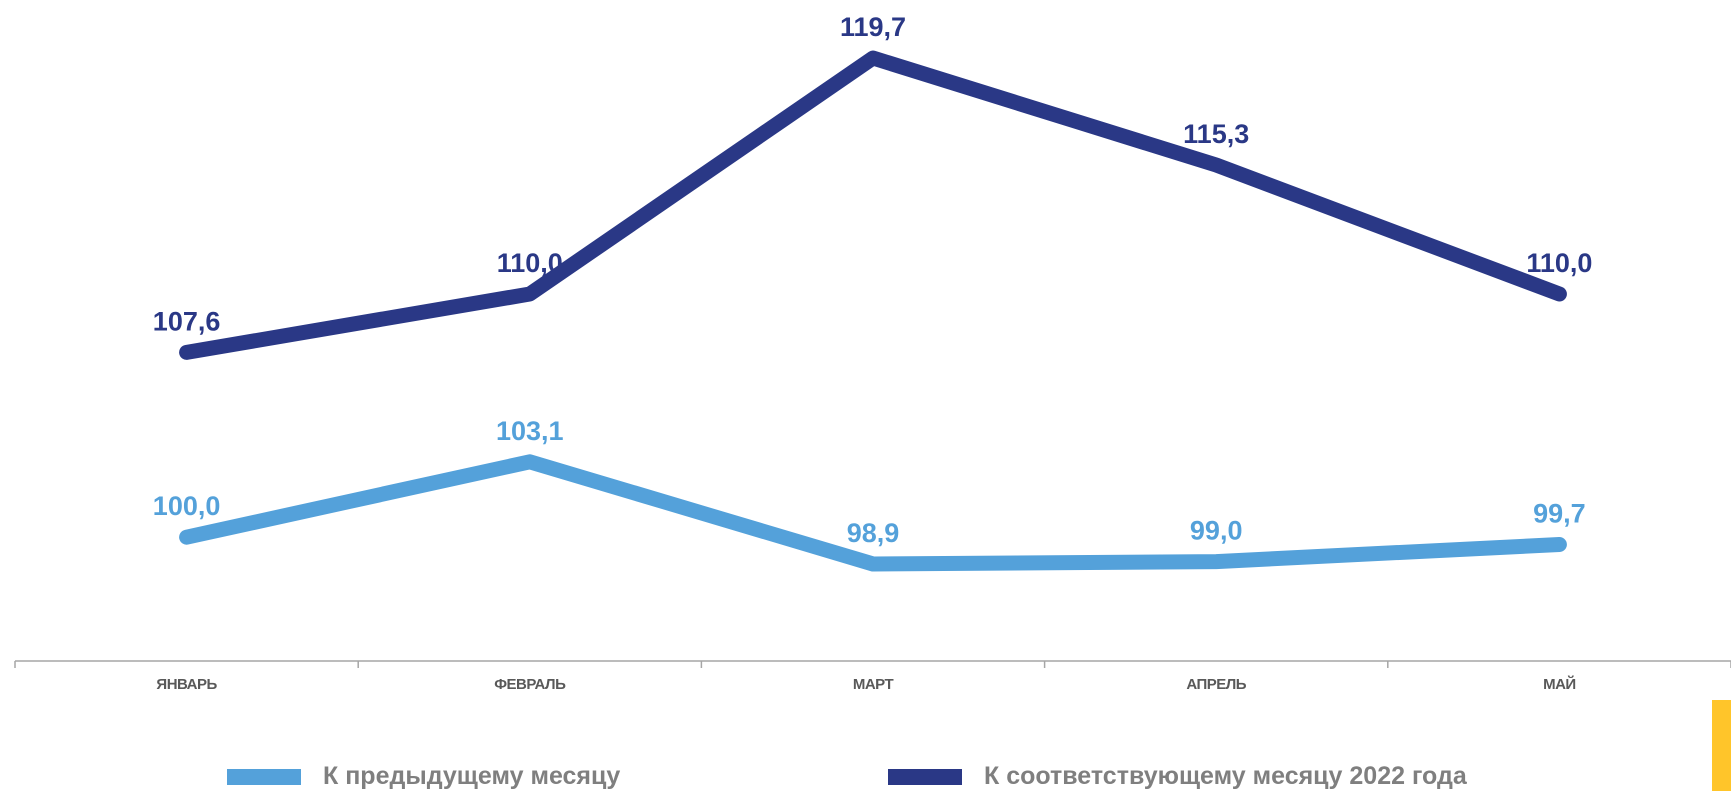 Image resolution: width=1731 pixels, height=791 pixels. I want to click on category-label: ЯНВАРЬ, so click(186, 684).